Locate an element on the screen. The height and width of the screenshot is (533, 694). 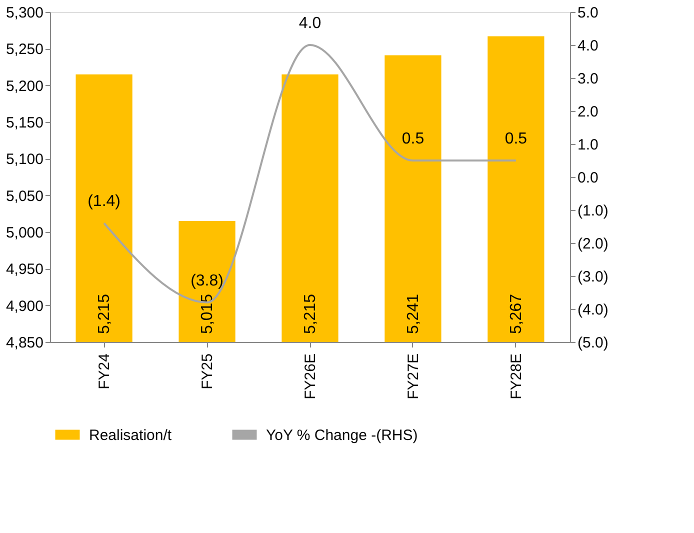
y2-tick-label: (5.0) is located at coordinates (593, 343).